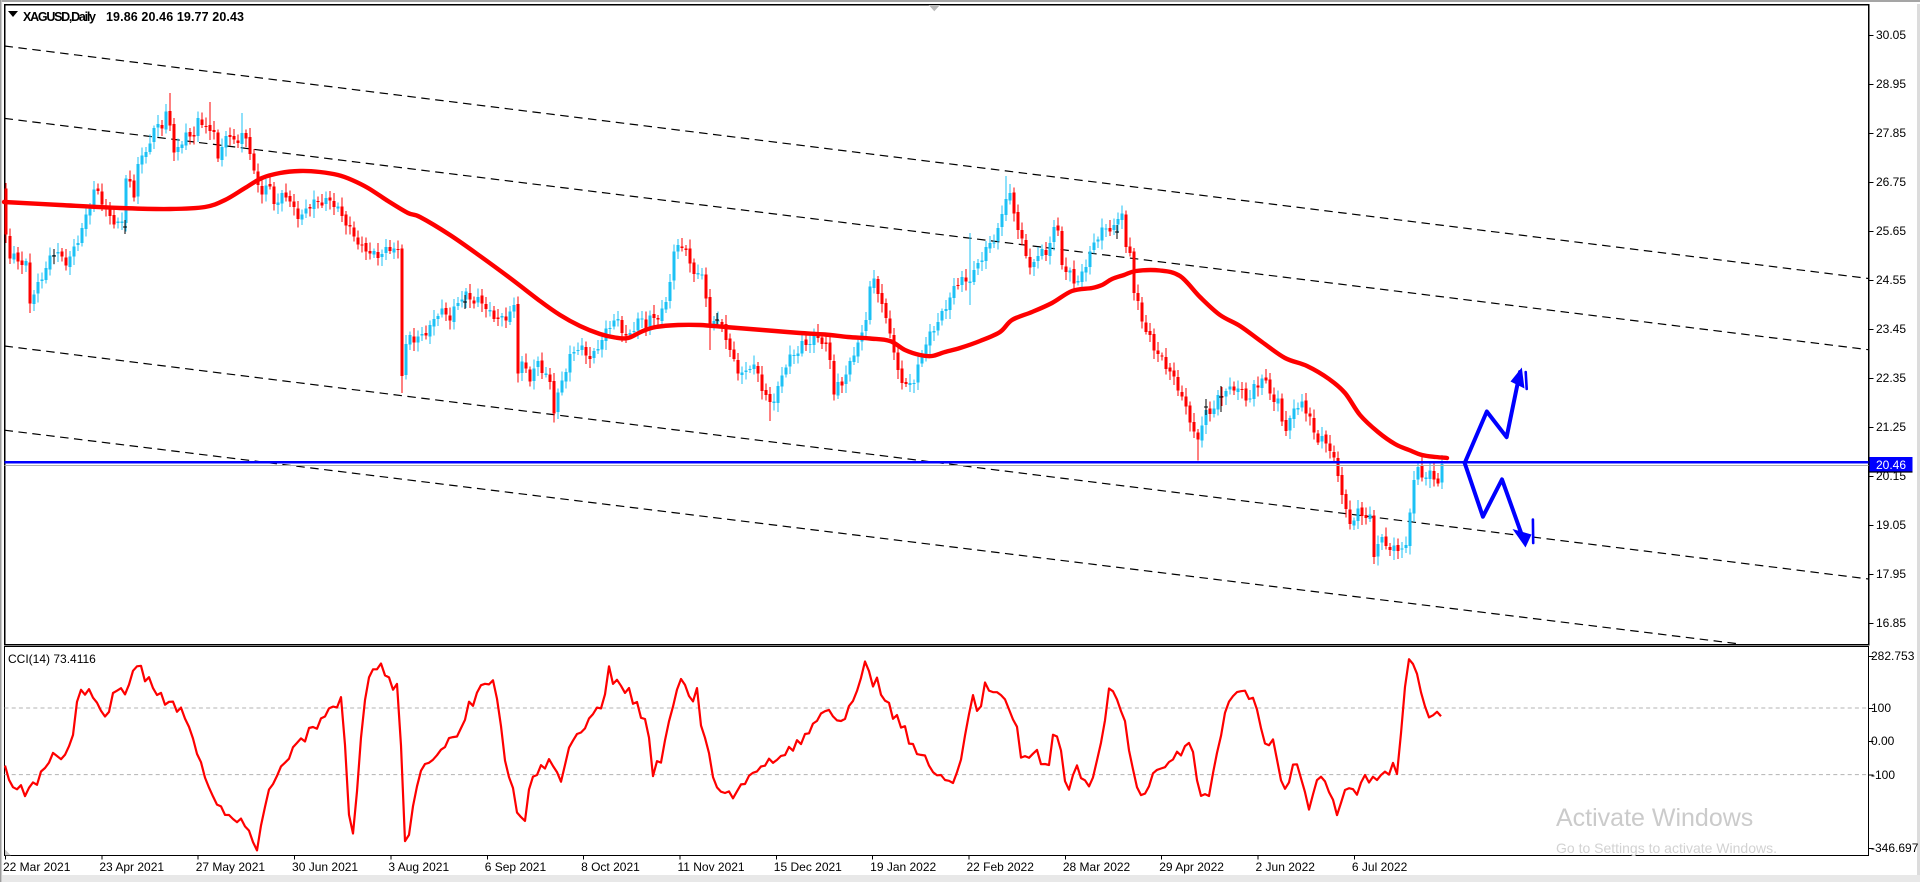 Image resolution: width=1920 pixels, height=887 pixels. Describe the element at coordinates (1883, 741) in the screenshot. I see `svg-text: 0.00` at that location.